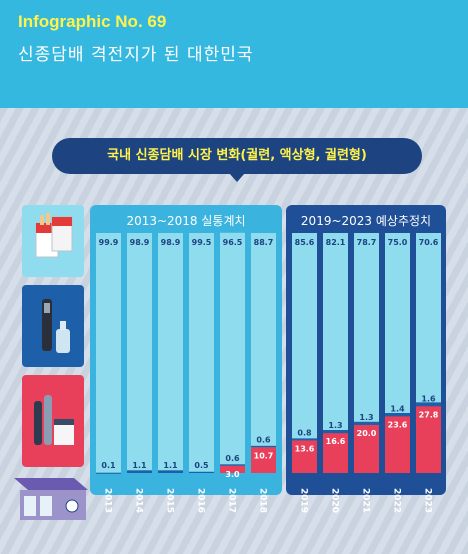 Image resolution: width=468 pixels, height=554 pixels. I want to click on tick-label-2017: 2017, so click(232, 500).